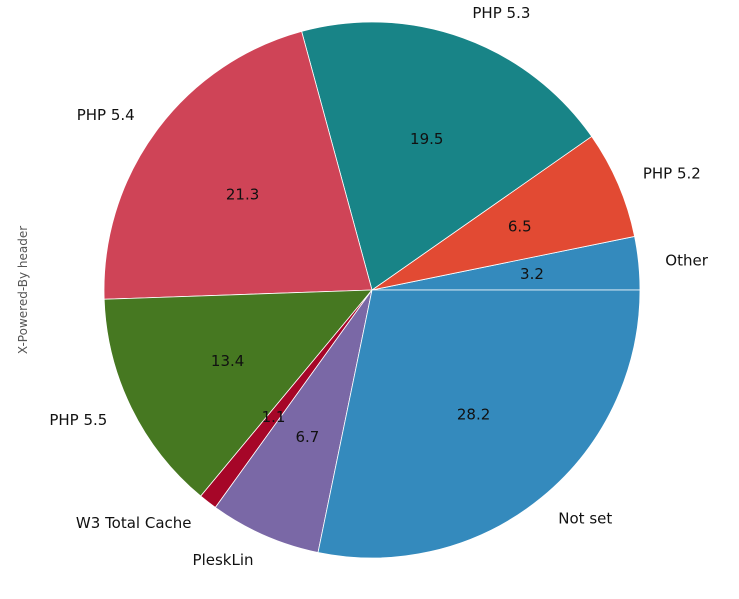  What do you see at coordinates (426, 139) in the screenshot?
I see `slice-percent-label: 19.5` at bounding box center [426, 139].